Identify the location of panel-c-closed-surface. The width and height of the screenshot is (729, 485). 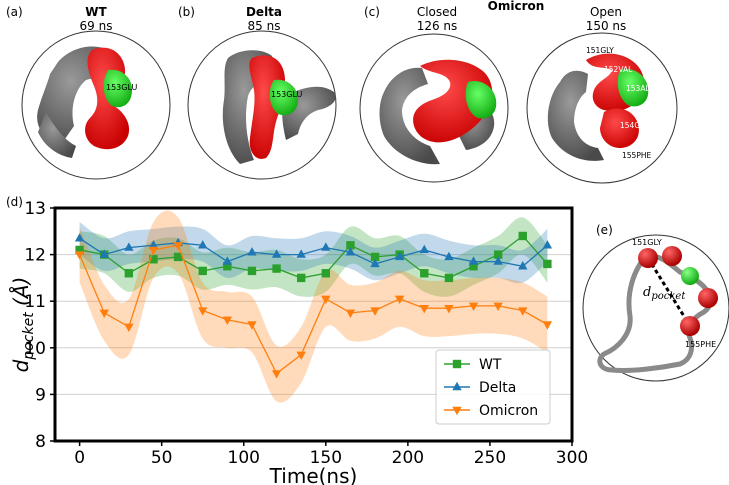
(438, 112).